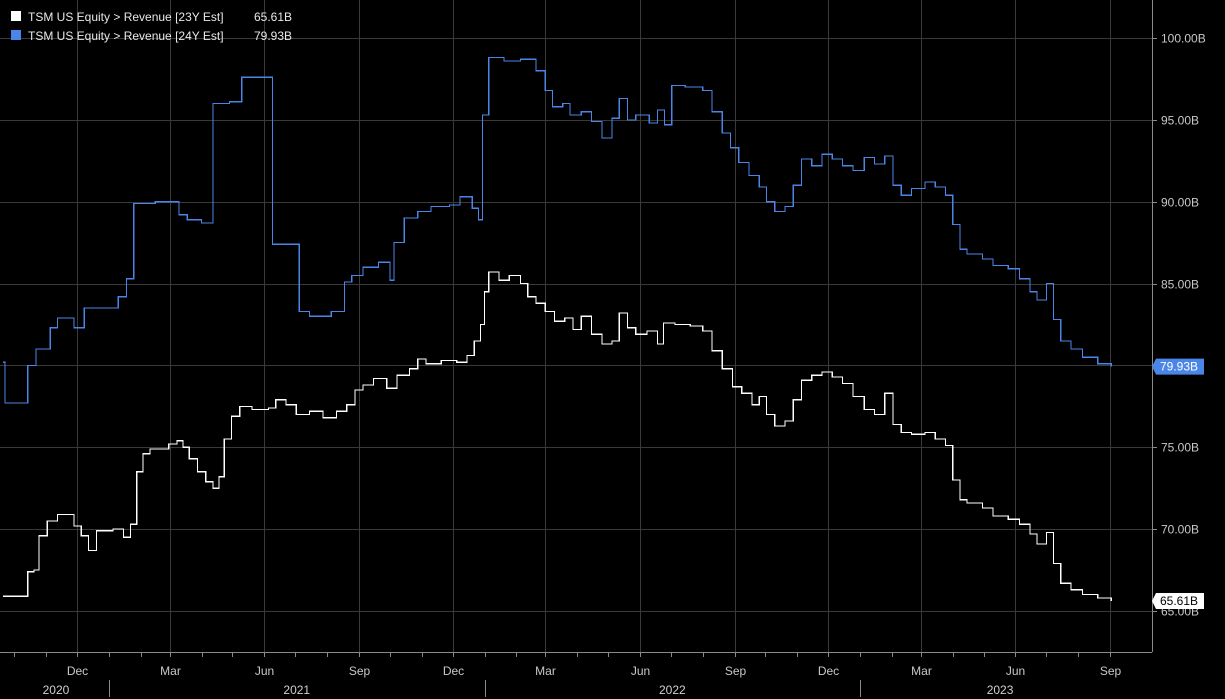 The width and height of the screenshot is (1225, 699). Describe the element at coordinates (672, 690) in the screenshot. I see `x-year-label: 2022` at that location.